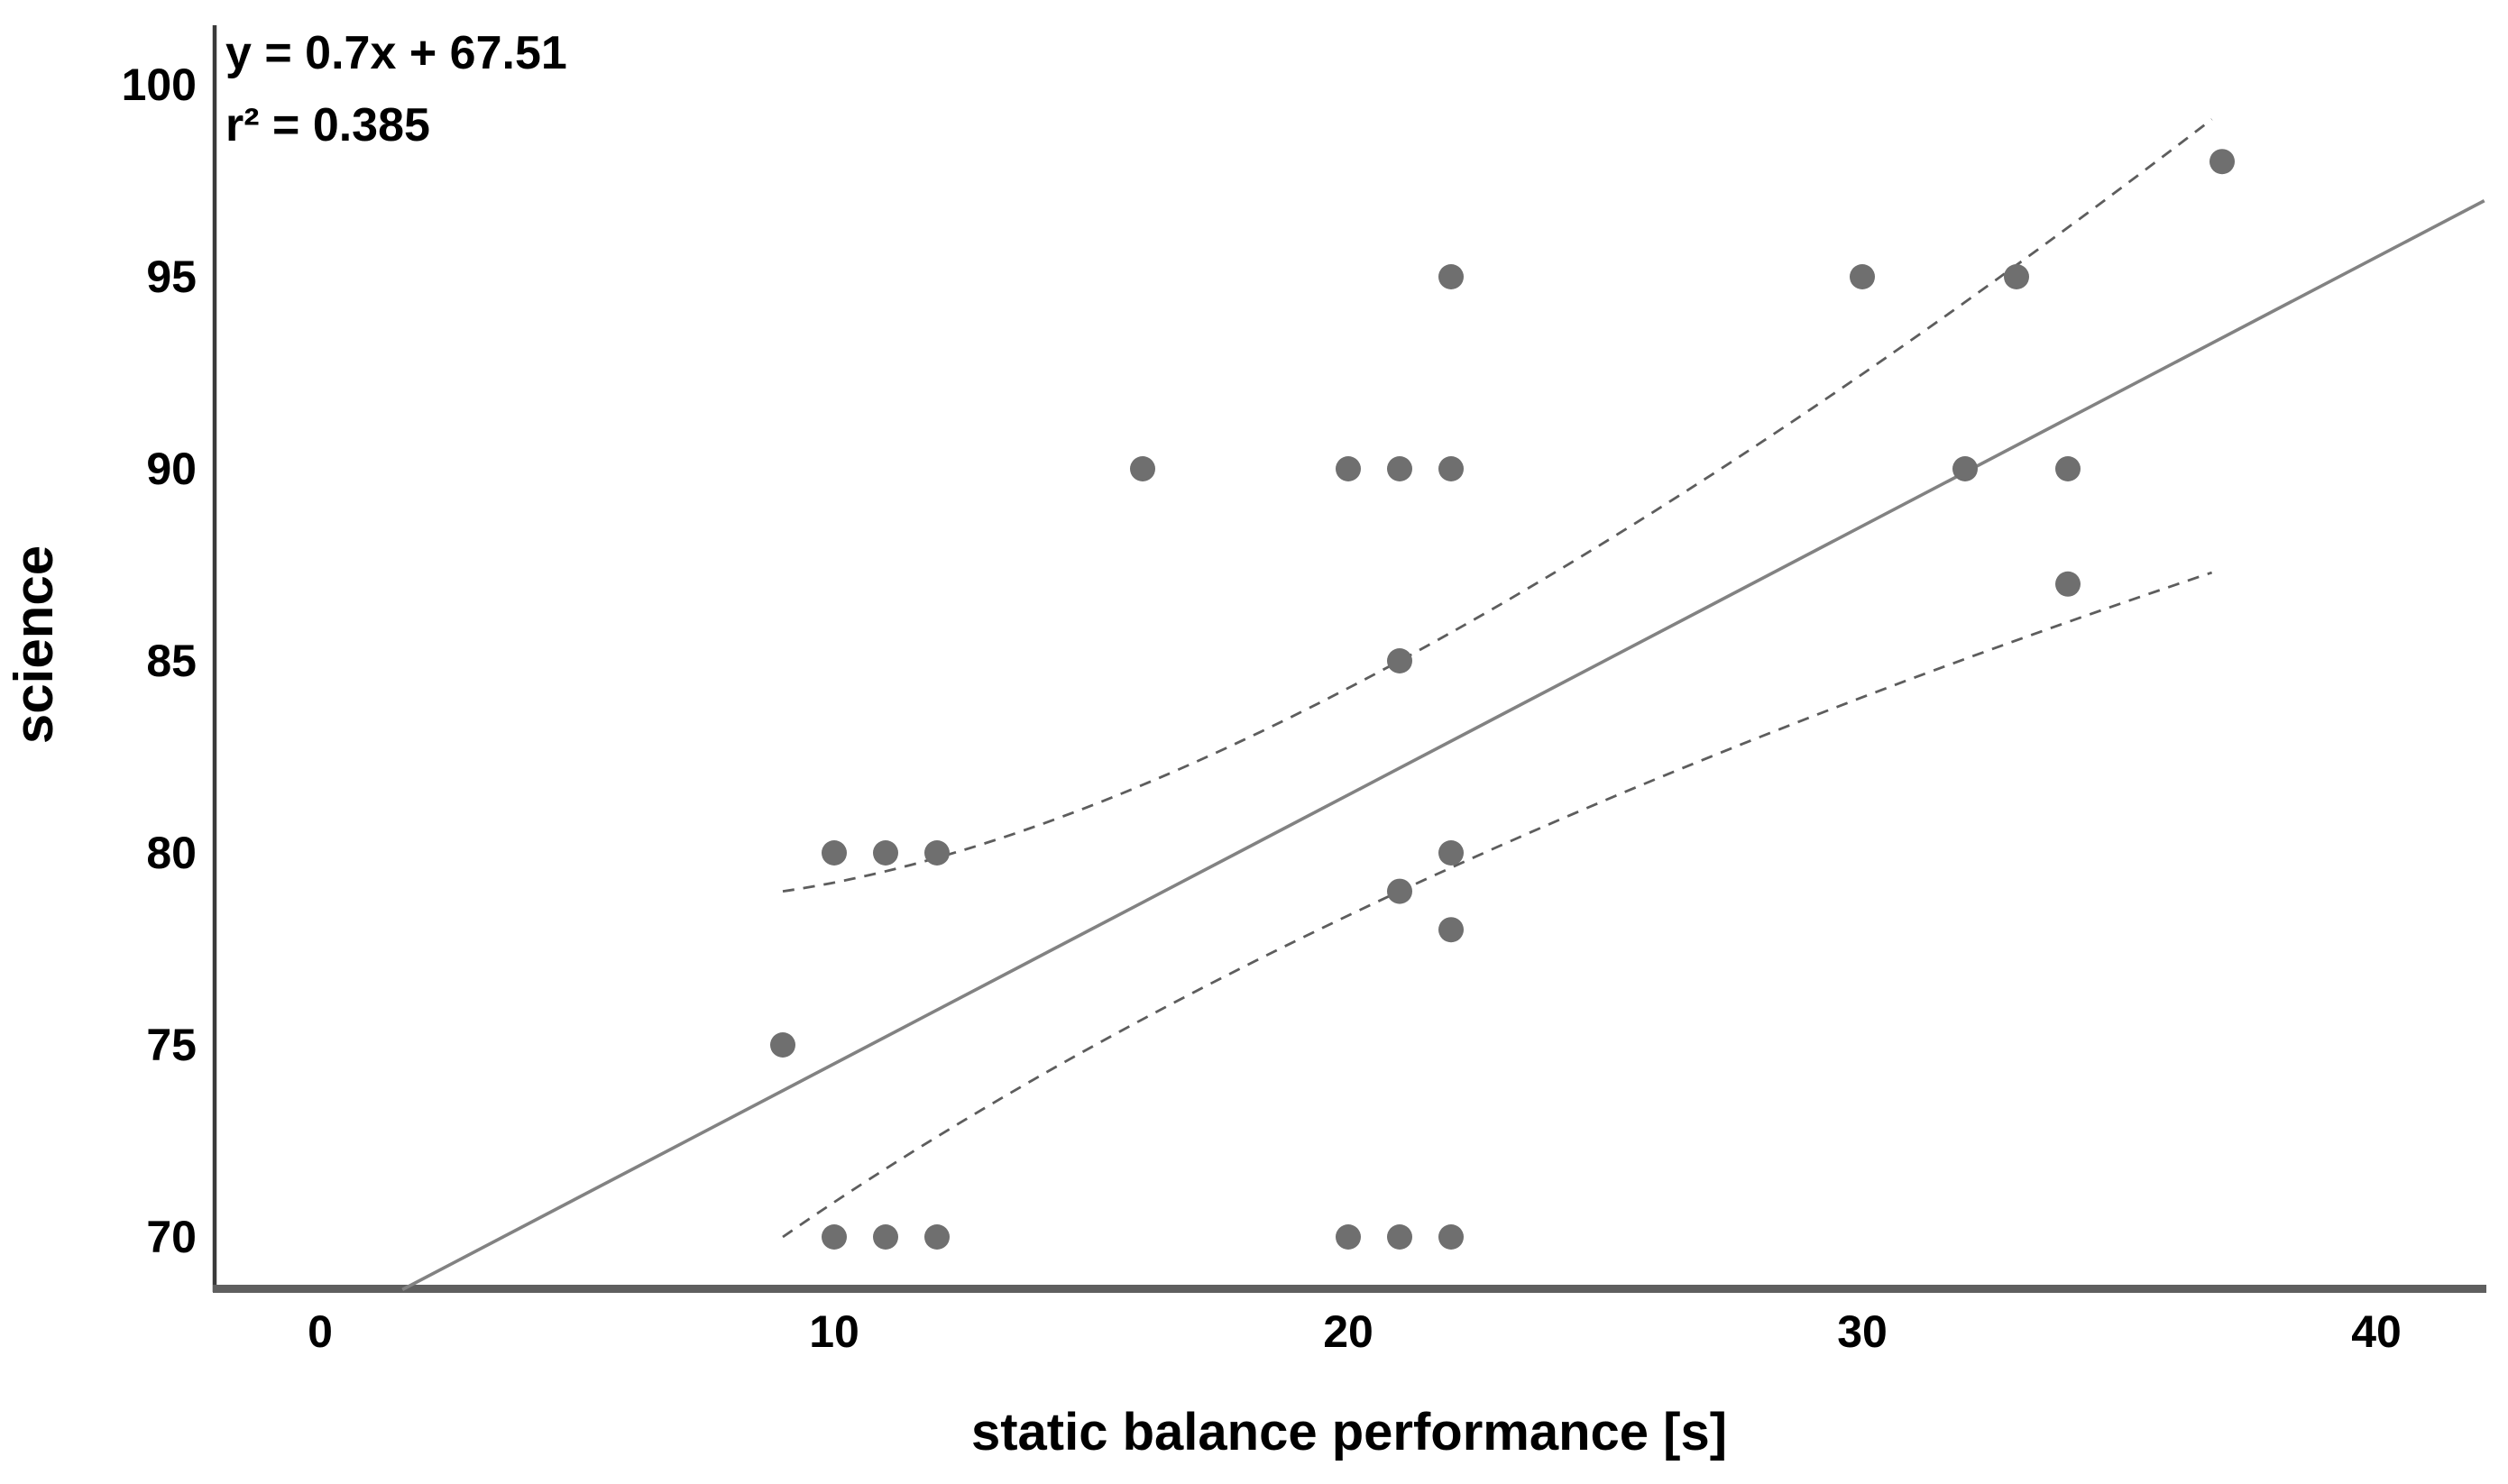 This screenshot has height=1484, width=2508. Describe the element at coordinates (171, 853) in the screenshot. I see `y-tick-label: 80` at that location.